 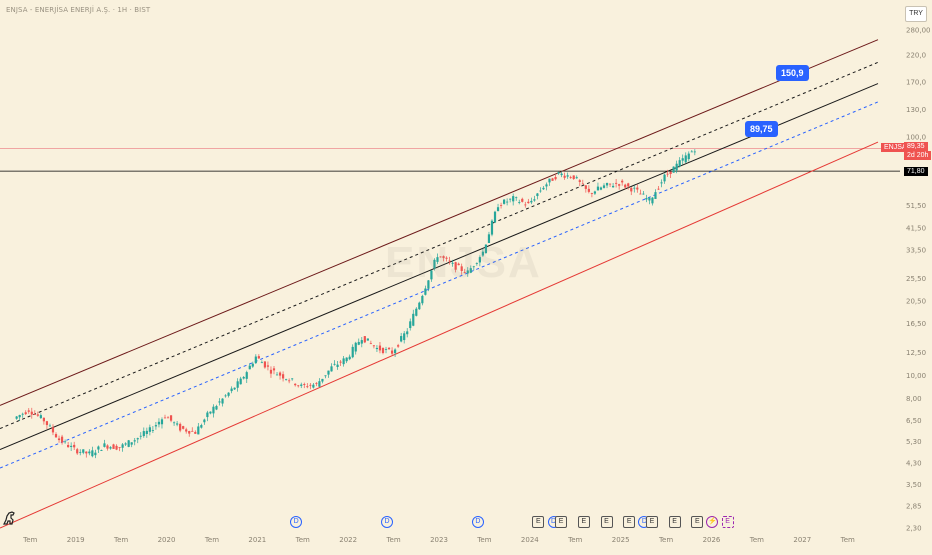 What do you see at coordinates (916, 206) in the screenshot?
I see `y-tick-label: 51,50` at bounding box center [916, 206].